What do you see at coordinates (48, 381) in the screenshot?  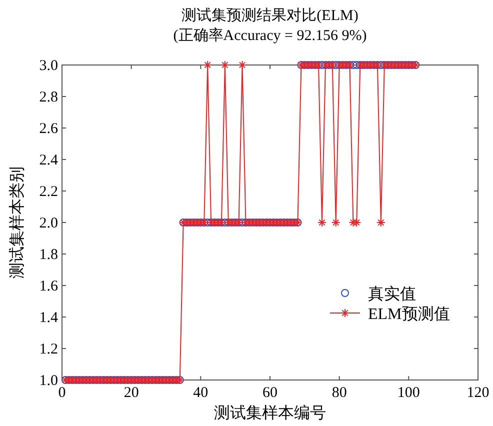 I see `y-tick-label: 1.0` at bounding box center [48, 381].